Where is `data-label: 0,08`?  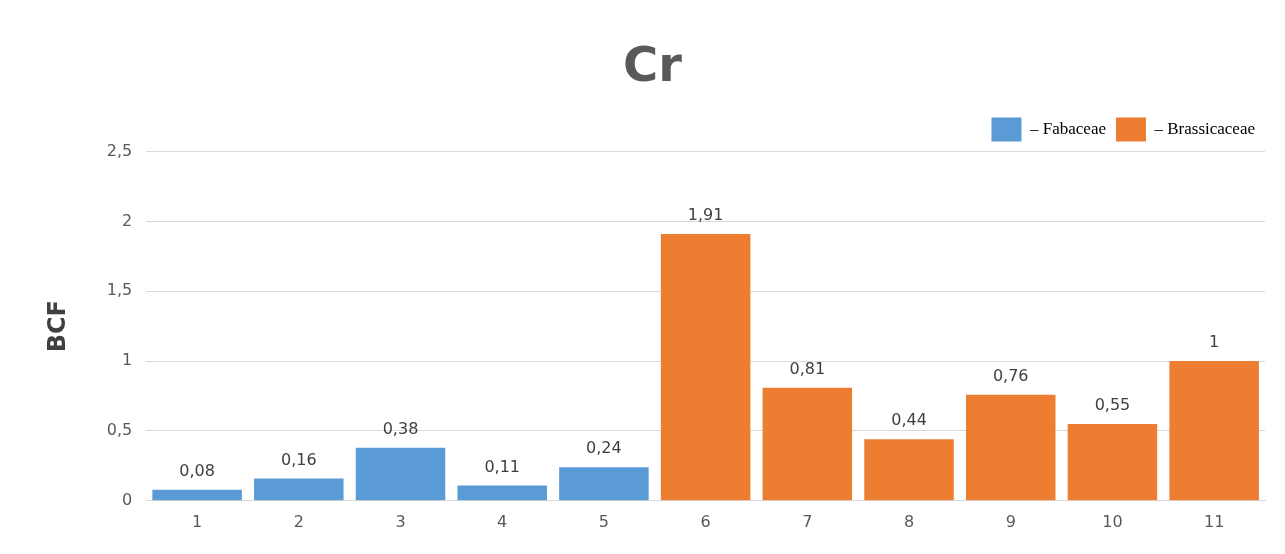
data-label: 0,08 is located at coordinates (197, 470).